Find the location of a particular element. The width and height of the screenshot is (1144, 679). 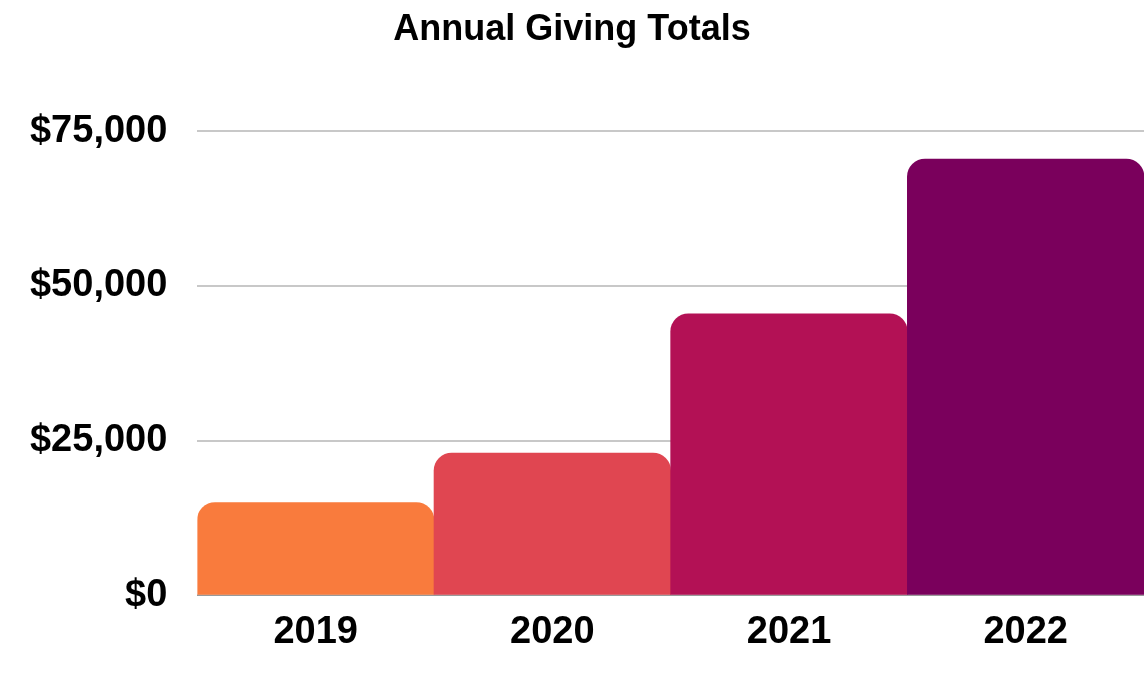

y-tick-label: $75,000 is located at coordinates (98, 128).